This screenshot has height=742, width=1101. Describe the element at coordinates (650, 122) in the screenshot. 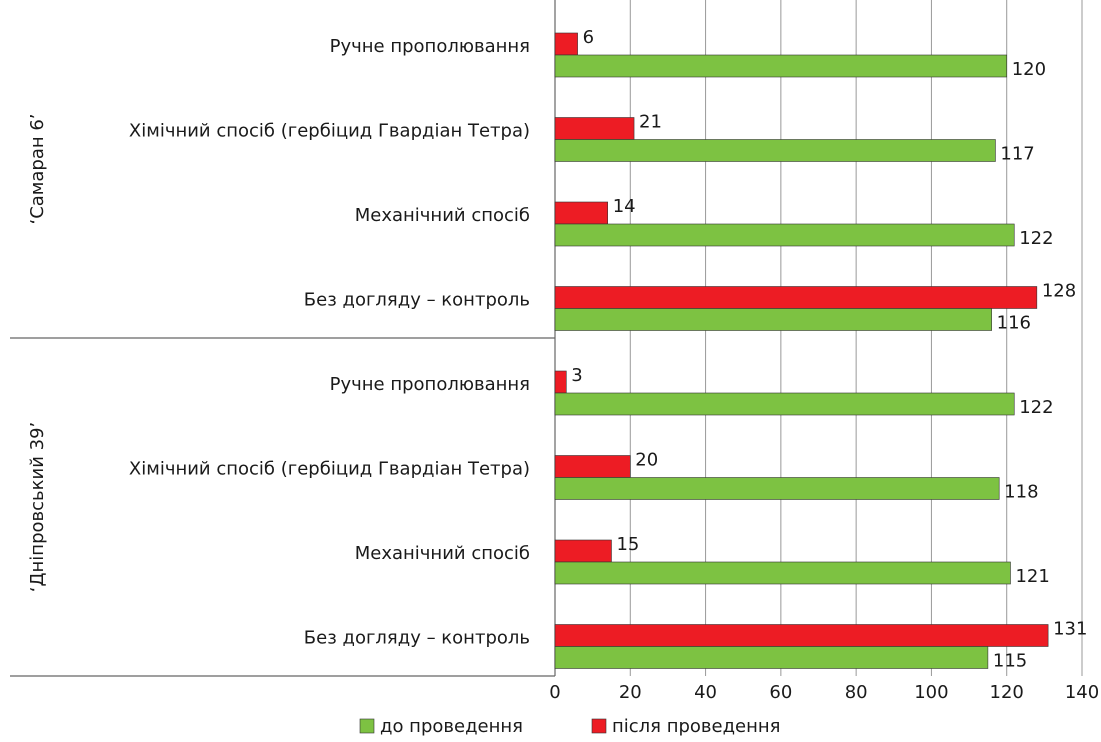

I see `value-label: 21` at that location.